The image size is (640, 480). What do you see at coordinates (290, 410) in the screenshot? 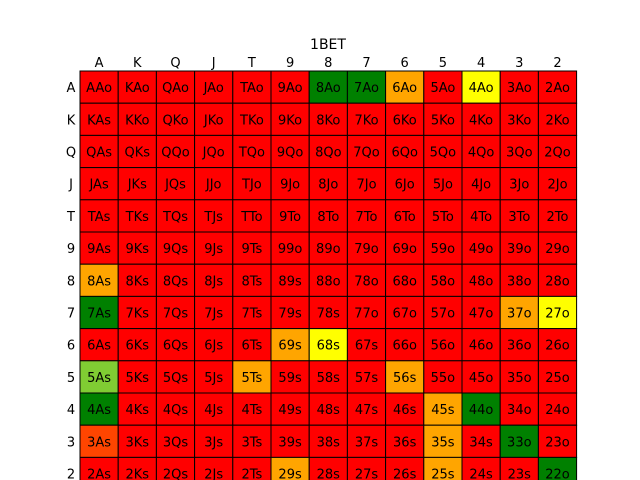
I see `heatmap-cell-label: 49s` at bounding box center [290, 410].